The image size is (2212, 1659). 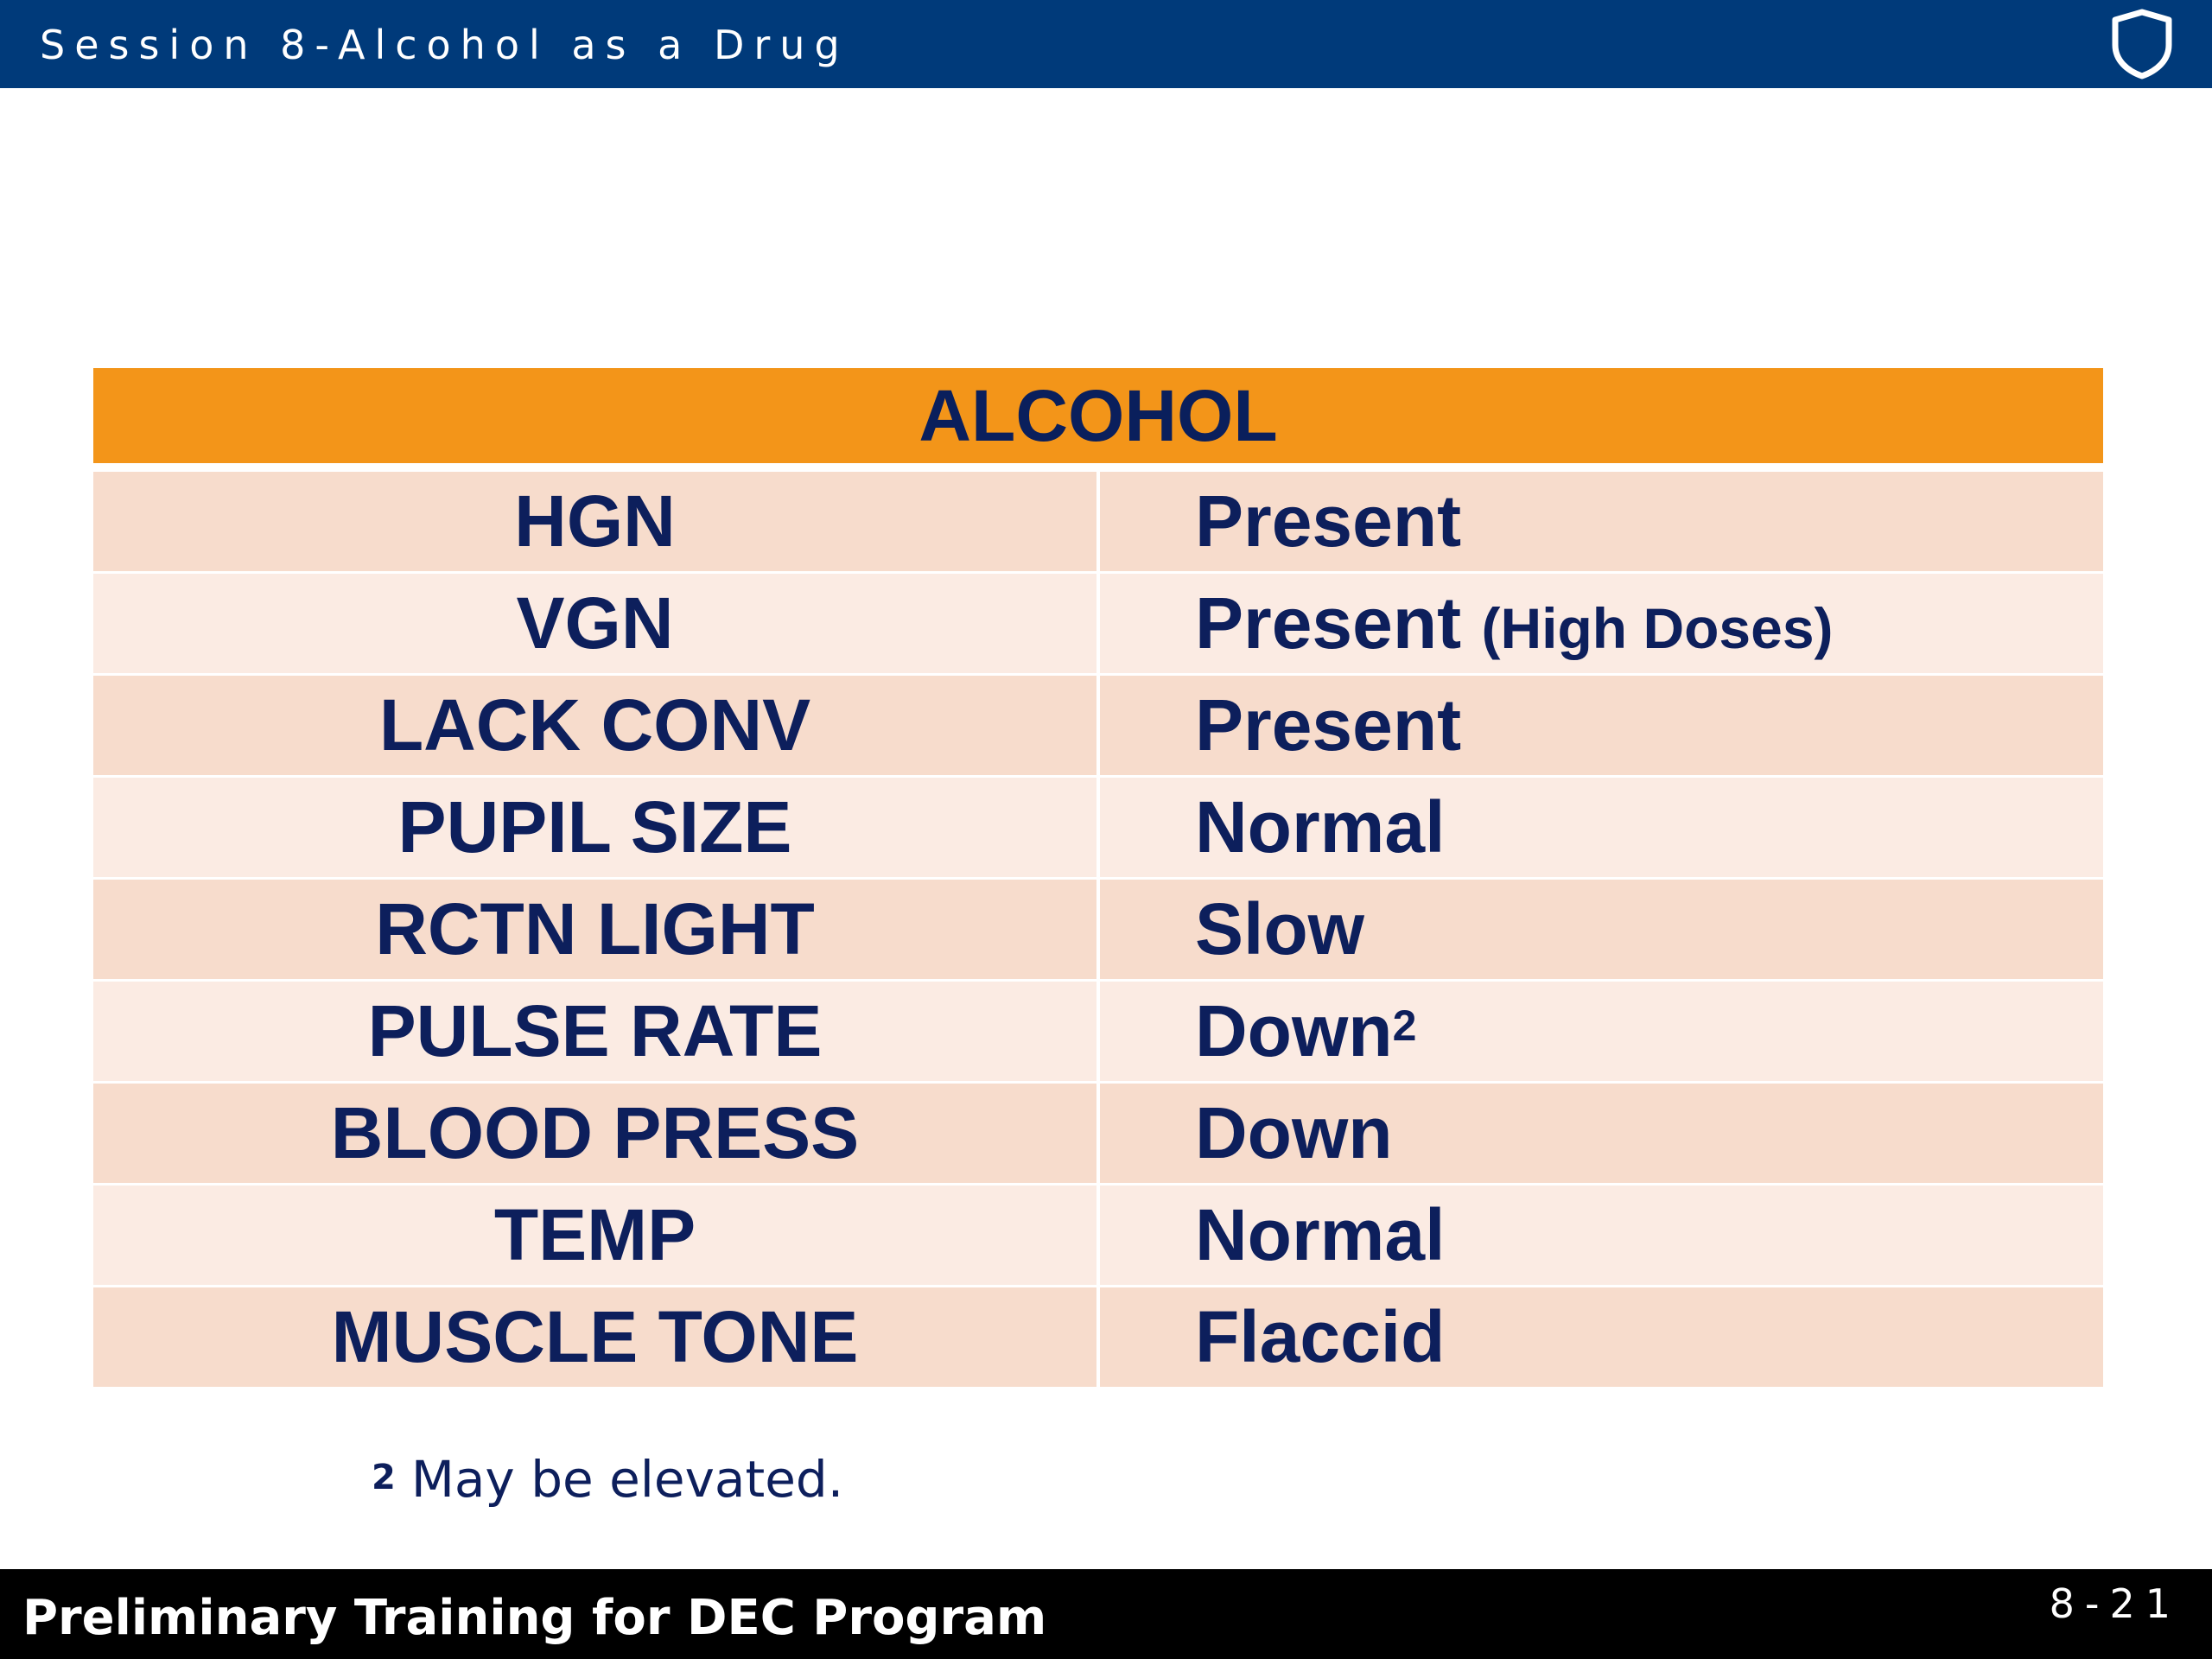 I want to click on footnote: 2 May be elevated., so click(x=607, y=1479).